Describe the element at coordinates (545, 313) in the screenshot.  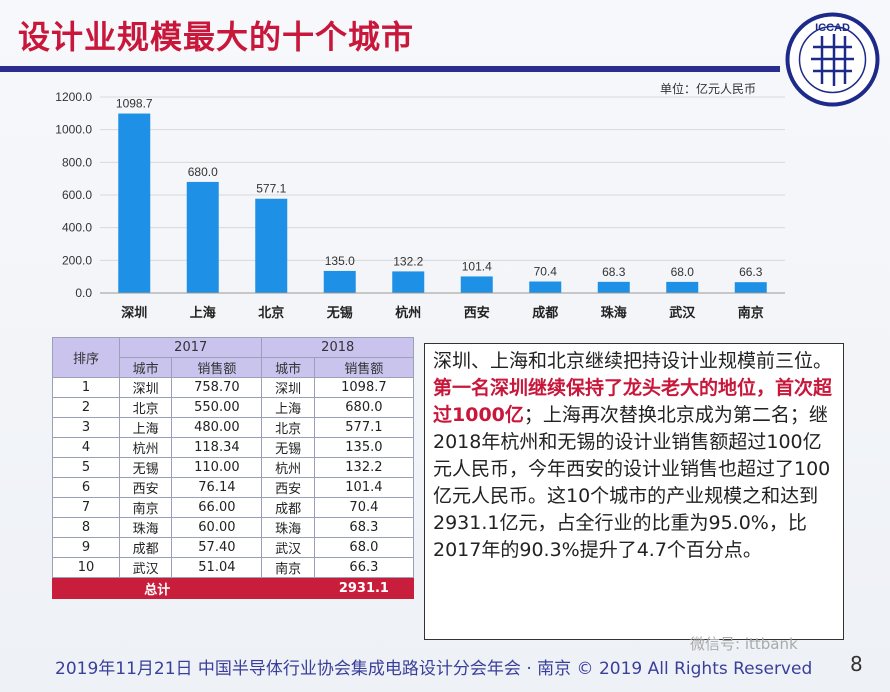
I see `x-tick-label: 成都` at that location.